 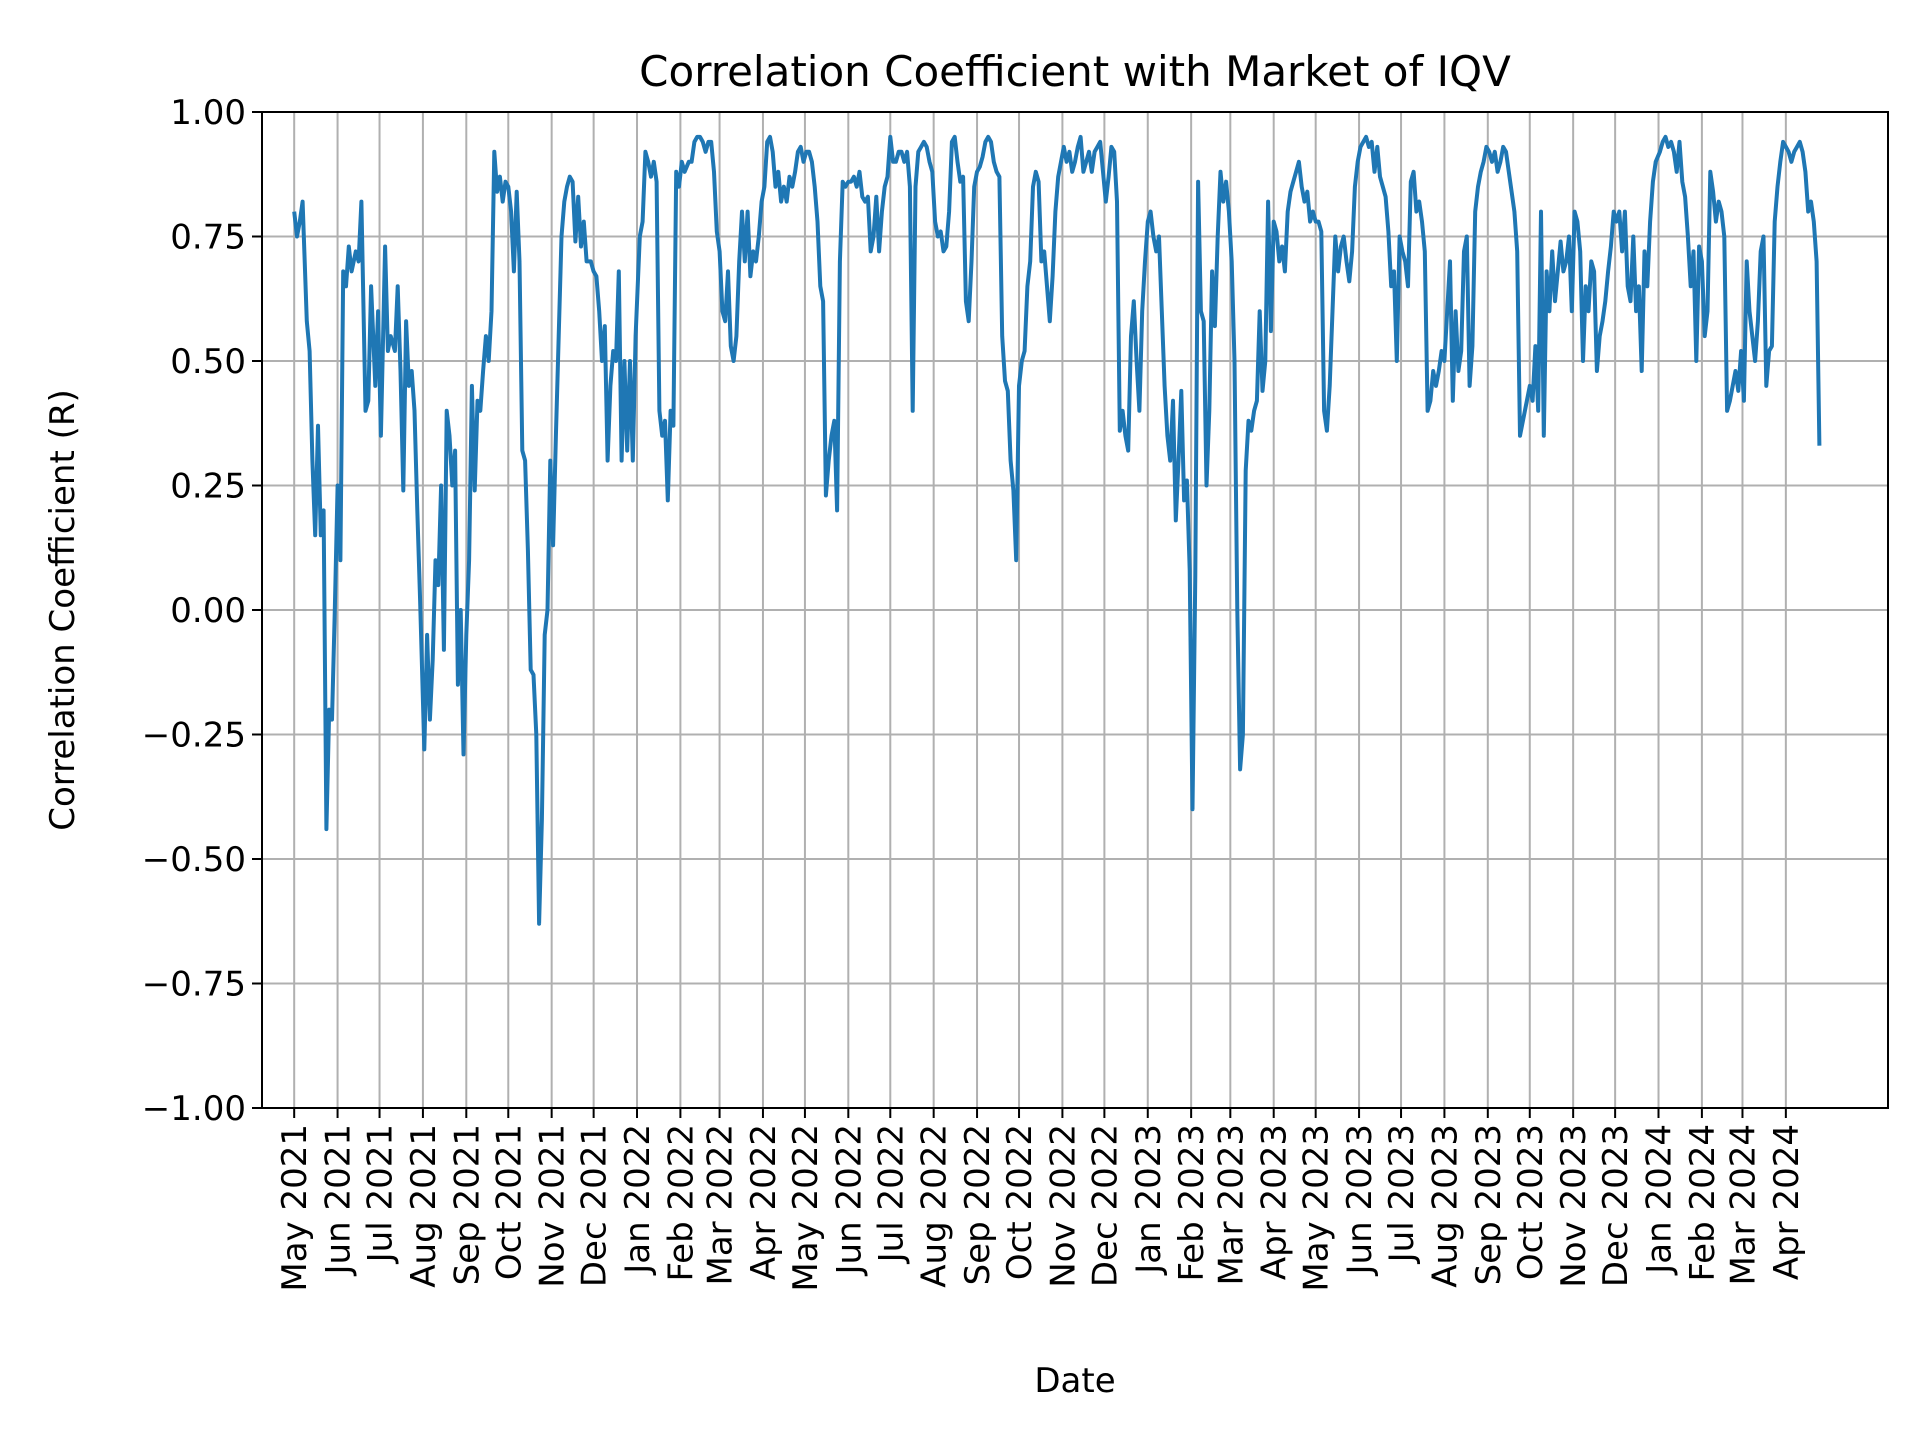 What do you see at coordinates (595, 1205) in the screenshot?
I see `x-tick-label: Dec 2021` at bounding box center [595, 1205].